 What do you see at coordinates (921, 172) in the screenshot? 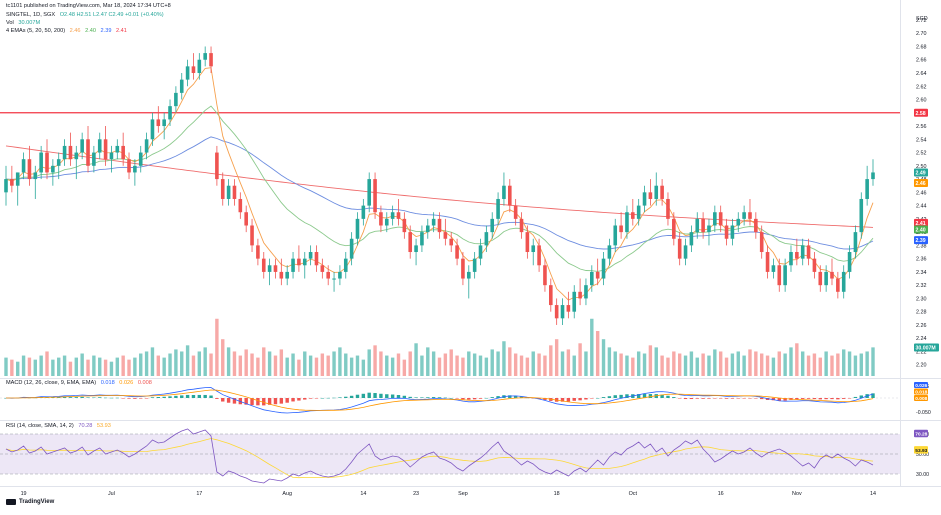
I see `price-badge` at bounding box center [921, 172].